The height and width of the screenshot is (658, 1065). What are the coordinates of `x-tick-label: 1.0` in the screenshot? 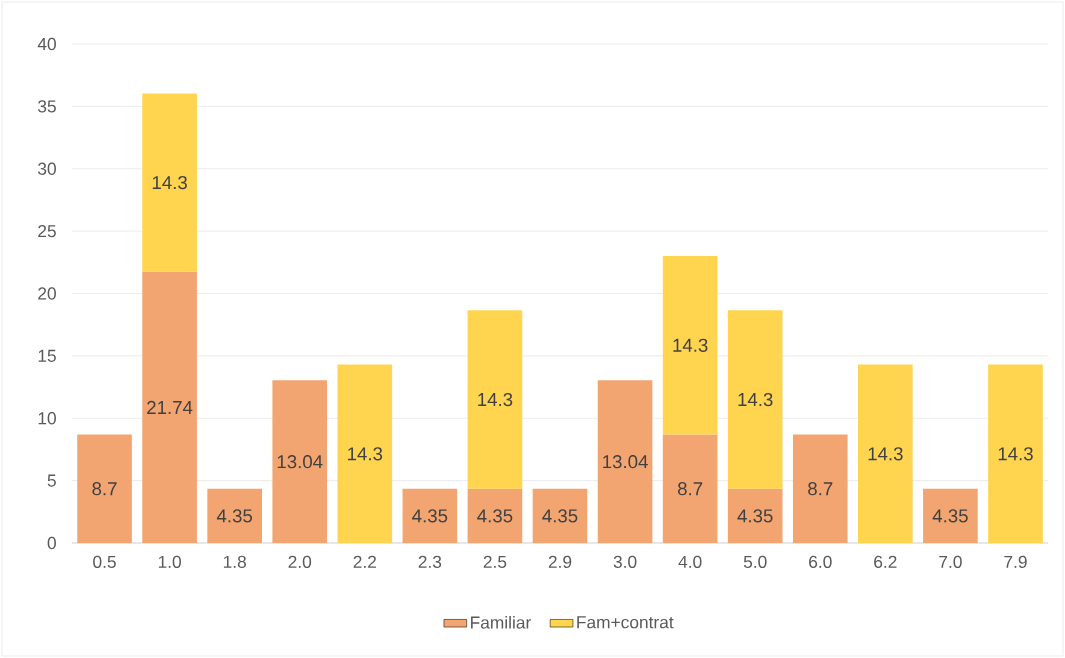 It's located at (169, 561).